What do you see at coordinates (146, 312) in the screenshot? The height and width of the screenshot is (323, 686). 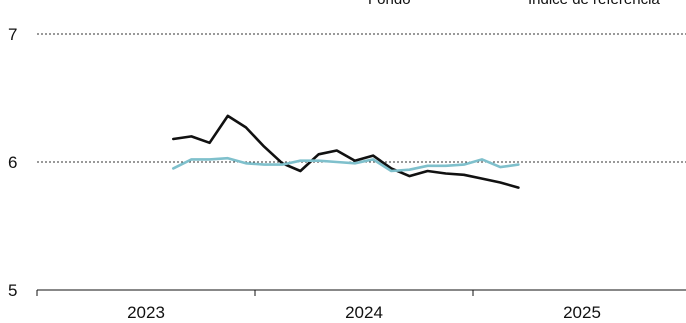 I see `x-tick-label: 2023` at bounding box center [146, 312].